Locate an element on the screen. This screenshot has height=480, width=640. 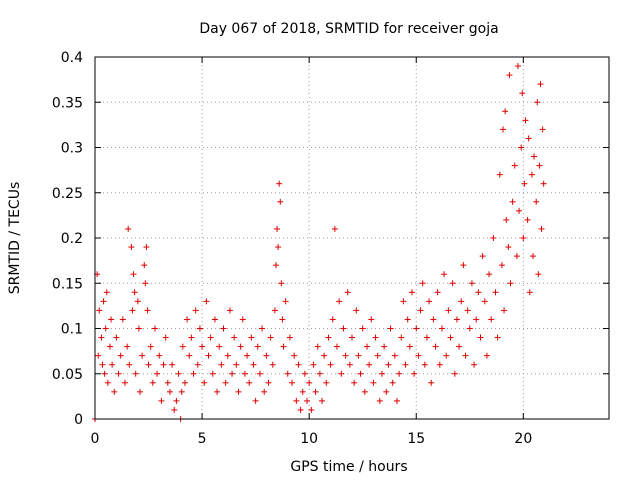
y-tick-label: 0.05 is located at coordinates (67, 375).